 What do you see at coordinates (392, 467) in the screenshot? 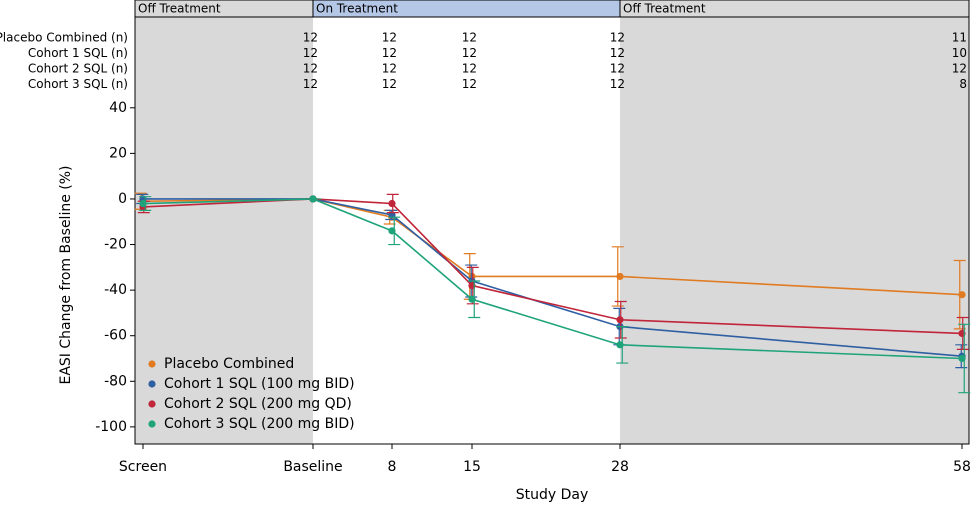
I see `x-tick-label: 8` at bounding box center [392, 467].